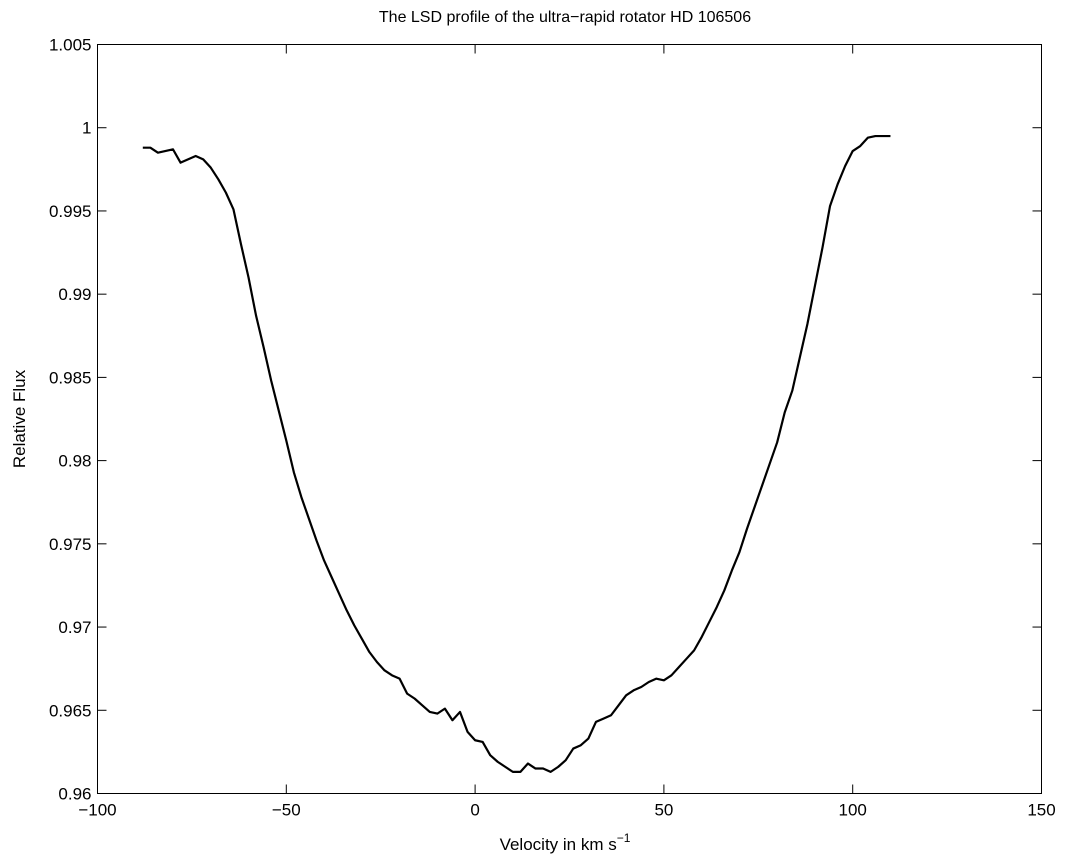 This screenshot has height=861, width=1074. I want to click on x-axis-label-main: Velocity in km s, so click(558, 844).